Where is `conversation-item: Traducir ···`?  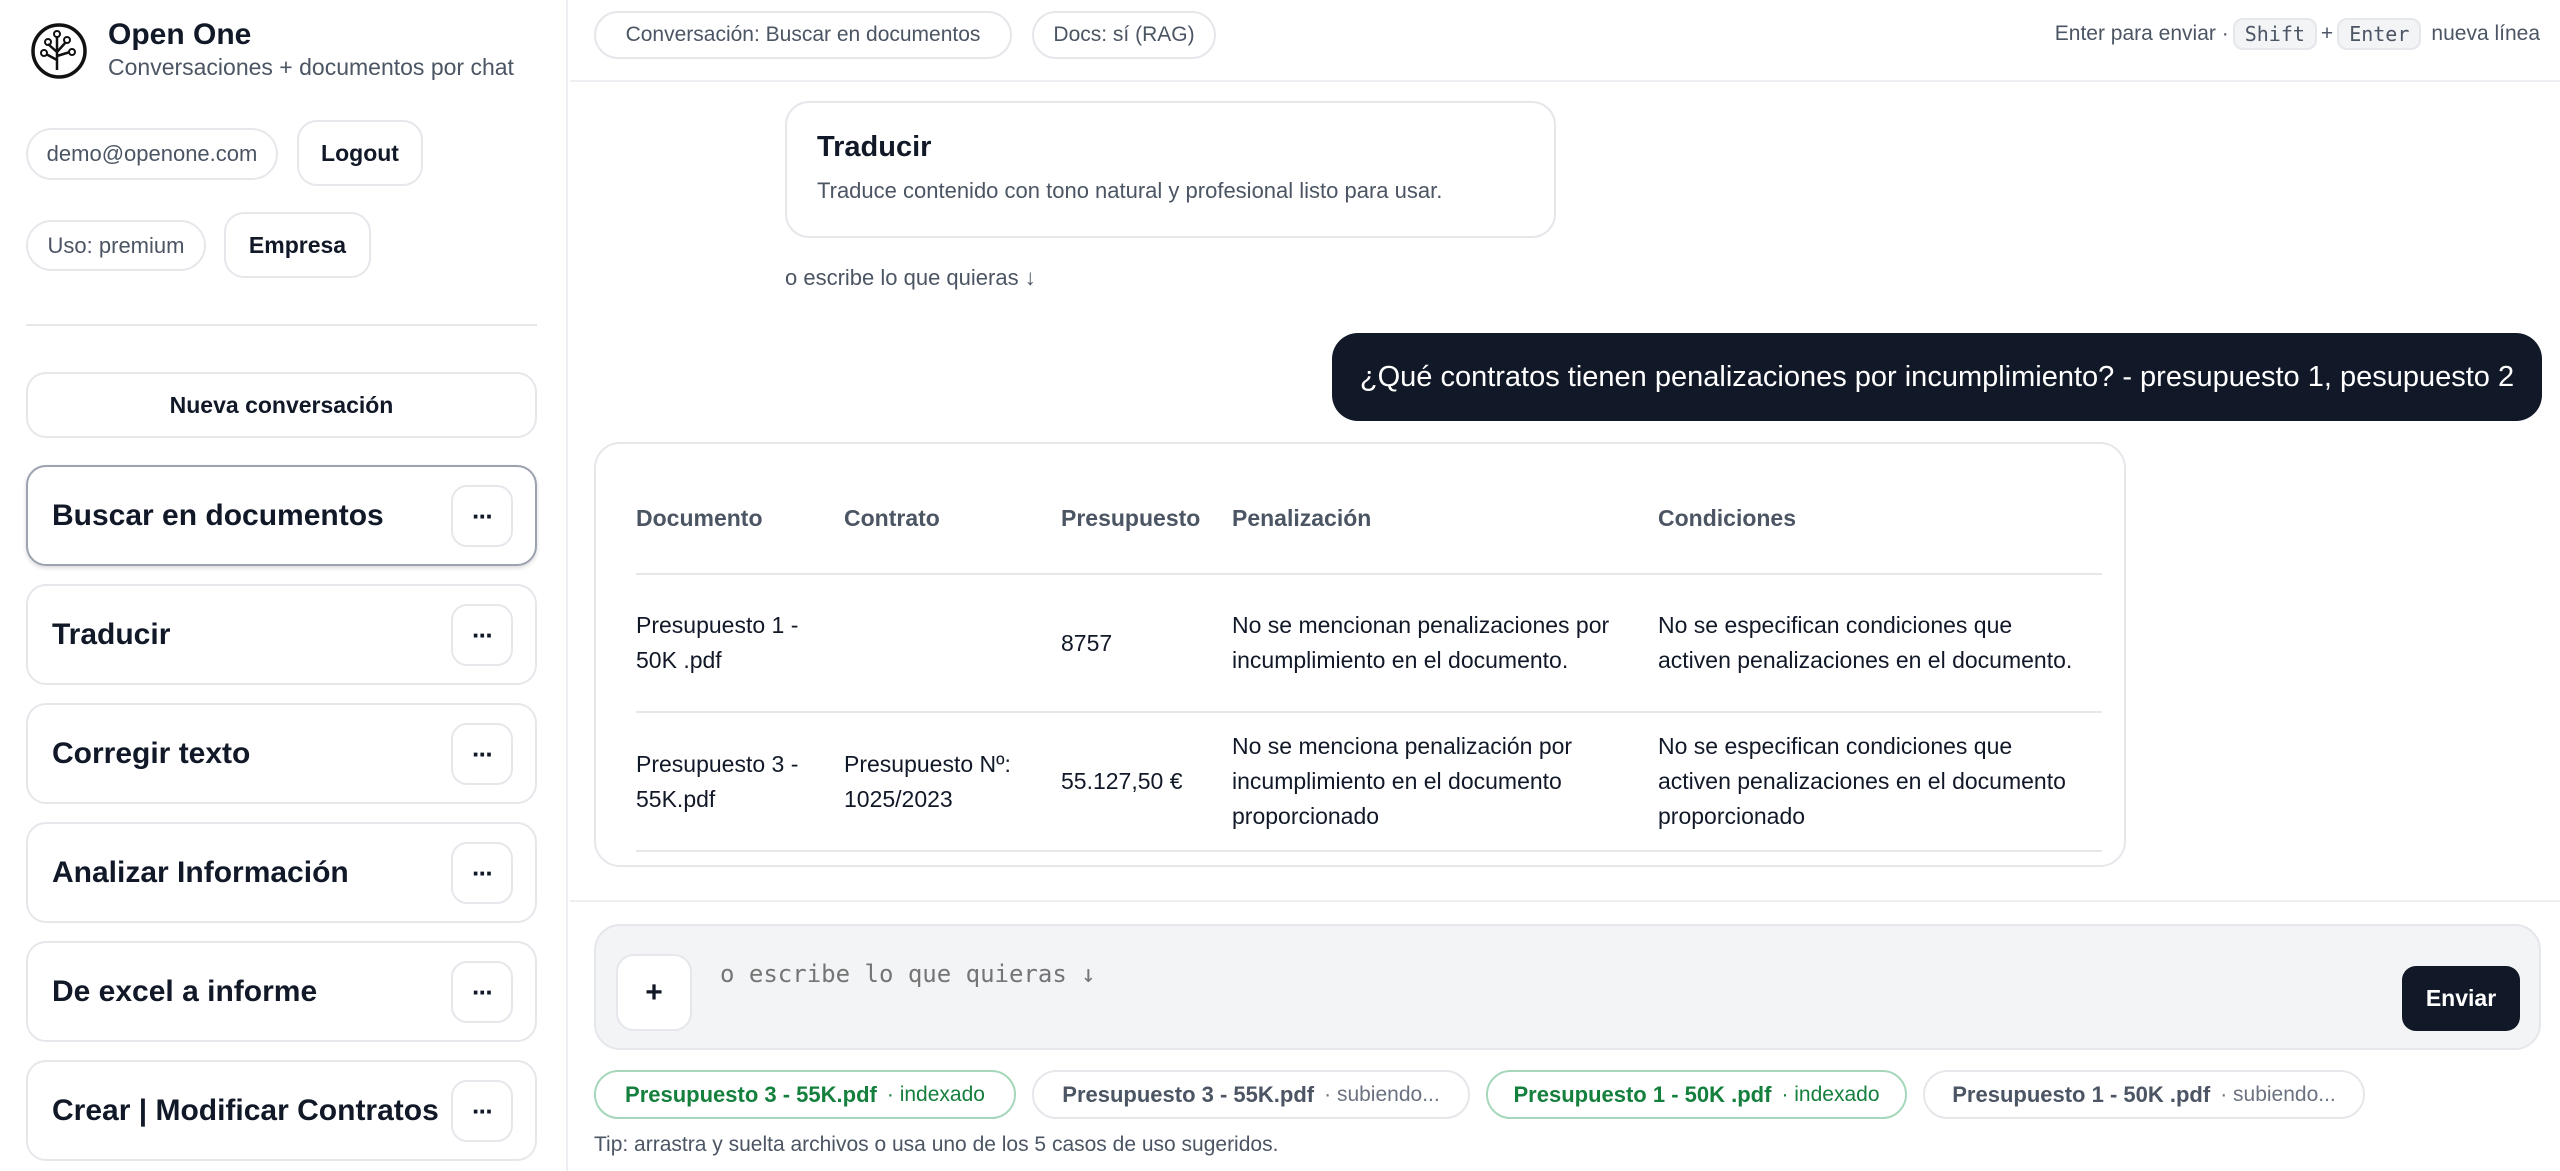
conversation-item: Traducir ··· is located at coordinates (281, 634).